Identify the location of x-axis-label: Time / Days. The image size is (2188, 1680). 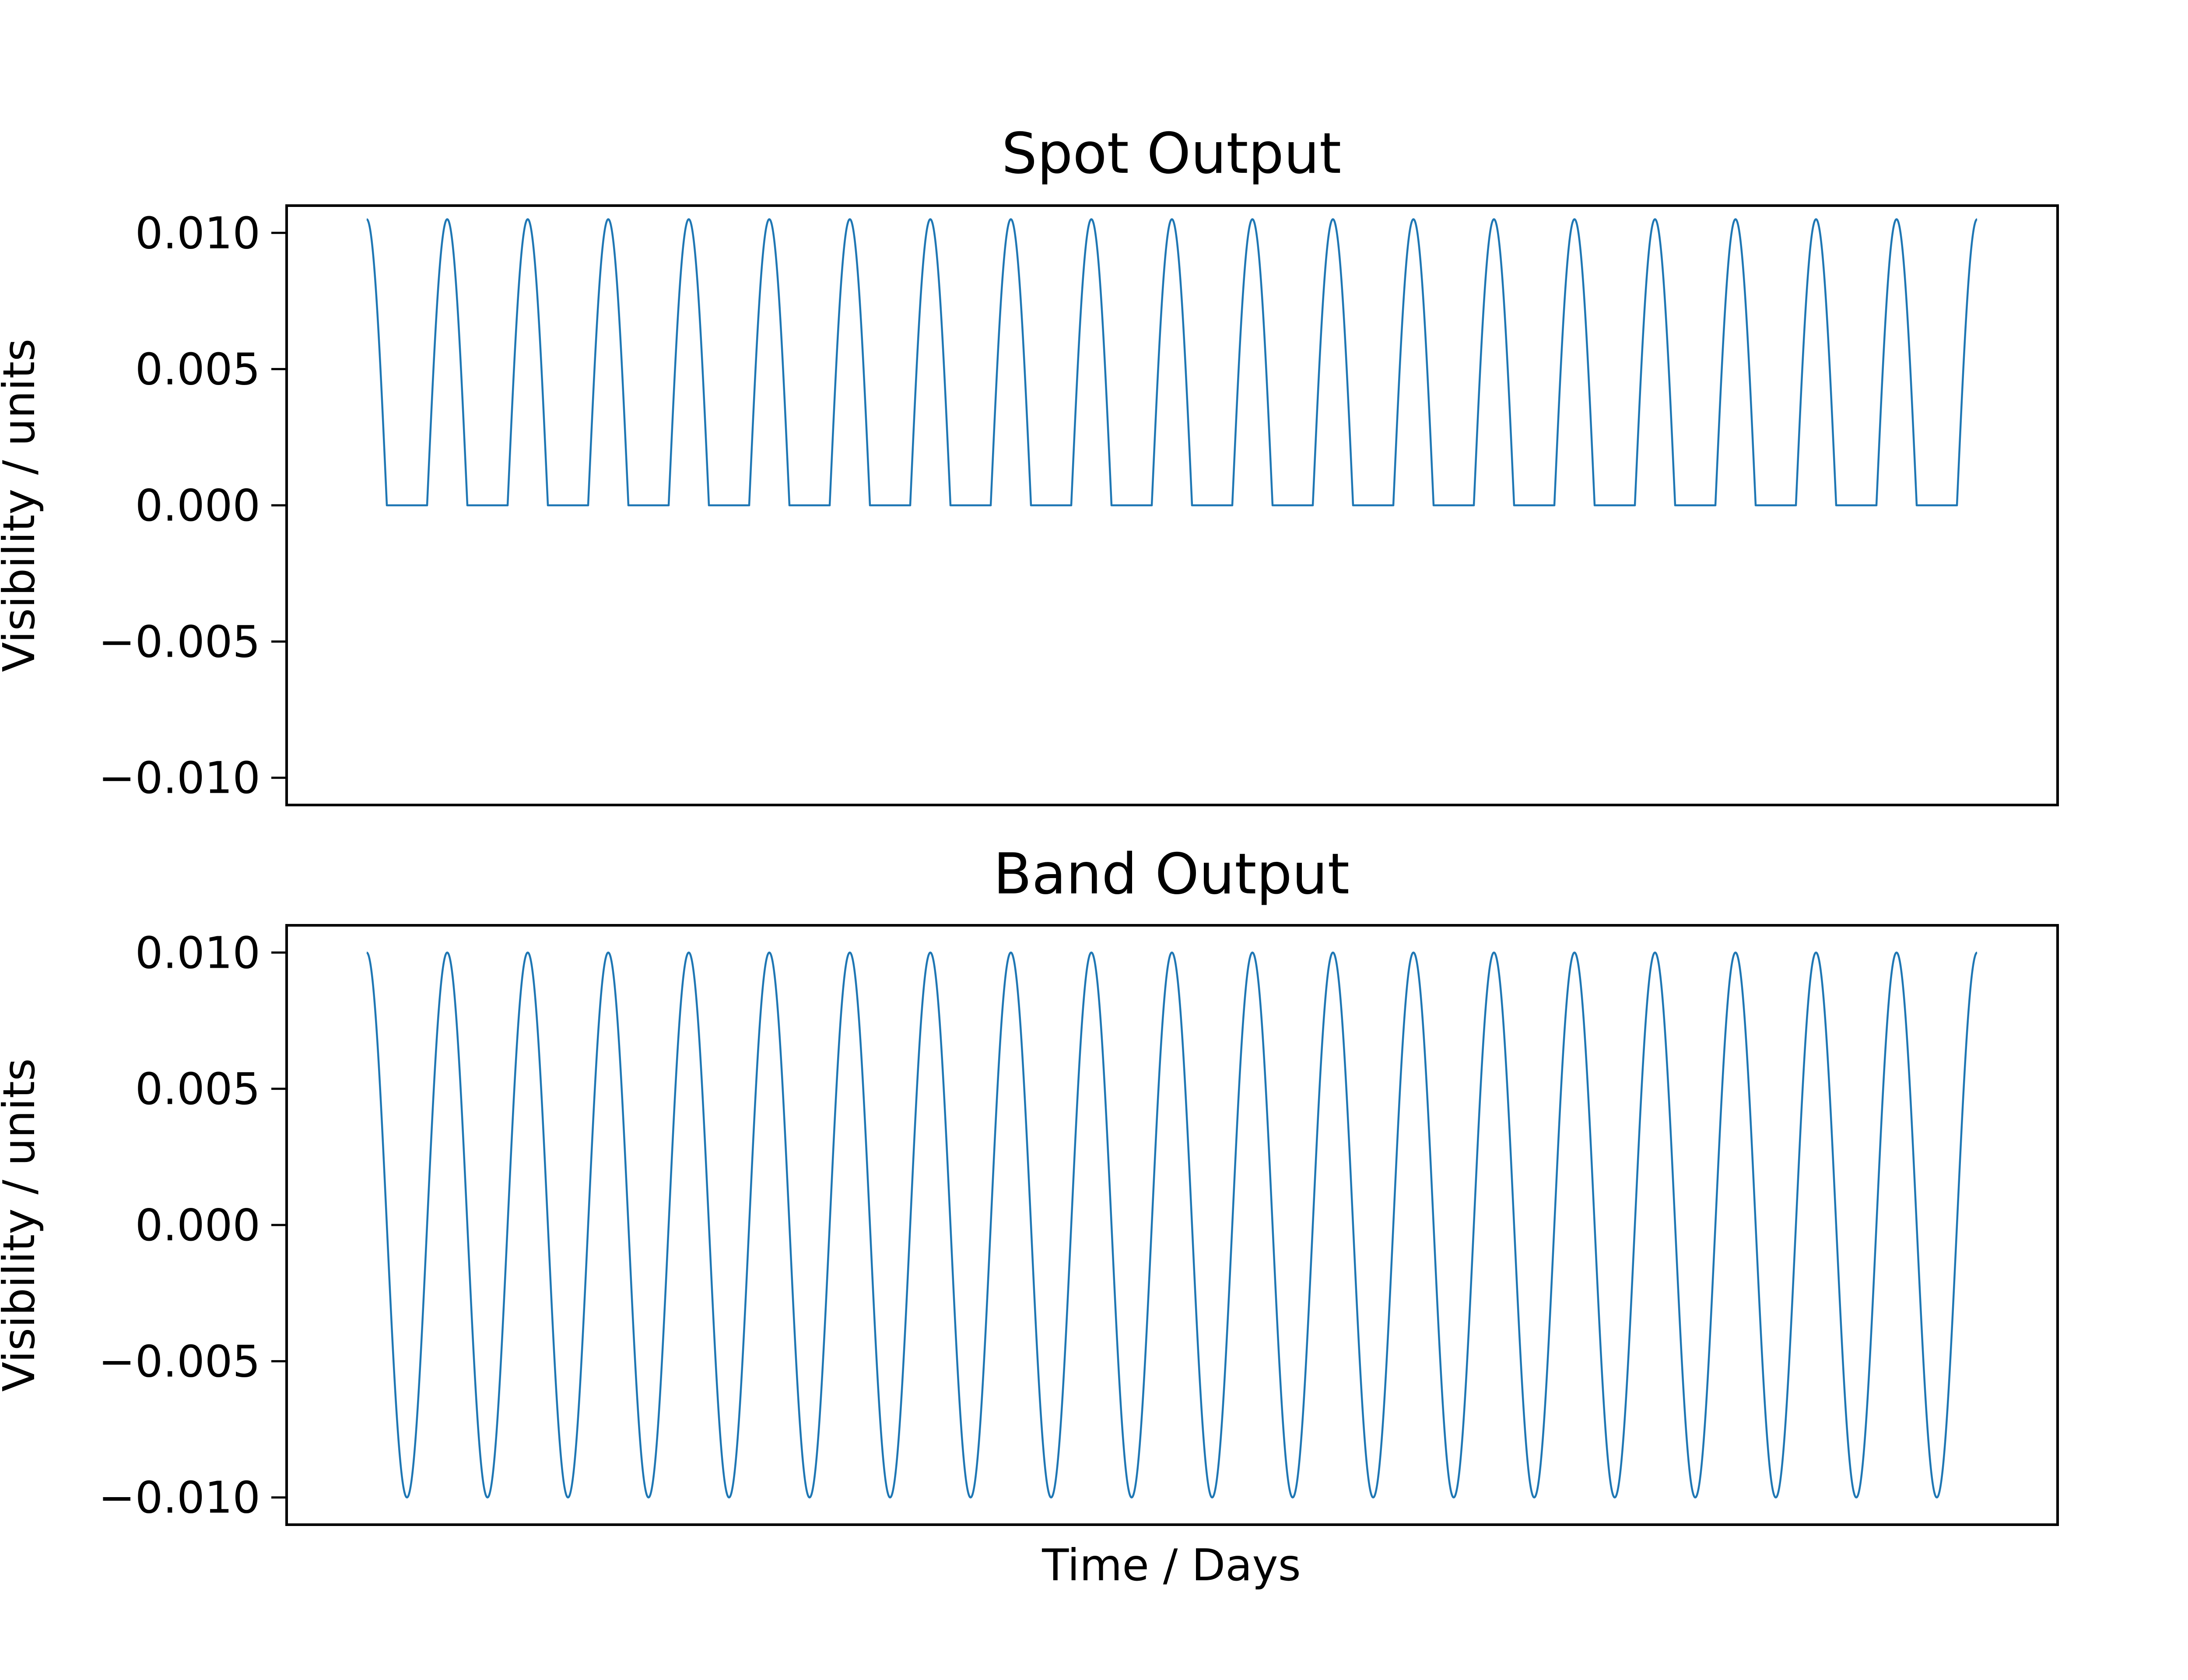
(1171, 1565).